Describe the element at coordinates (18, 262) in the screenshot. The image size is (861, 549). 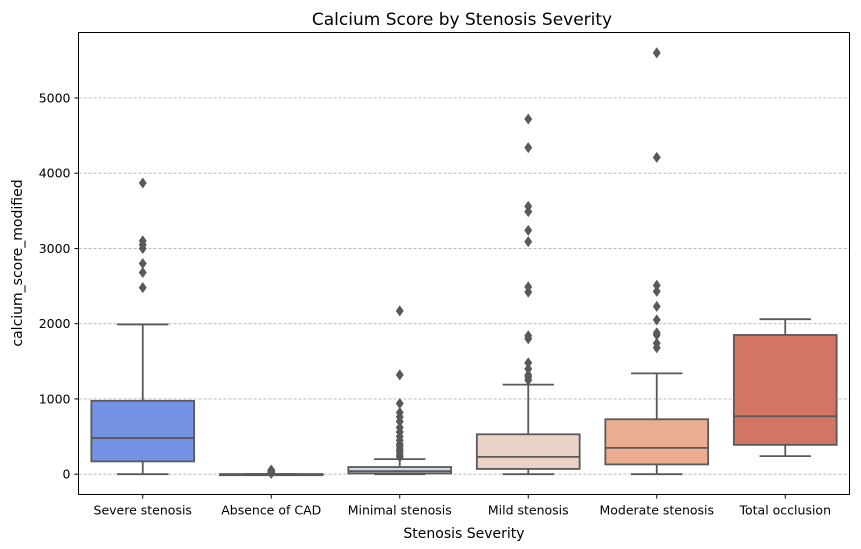
I see `y-axis-label: calcium_score_modified` at that location.